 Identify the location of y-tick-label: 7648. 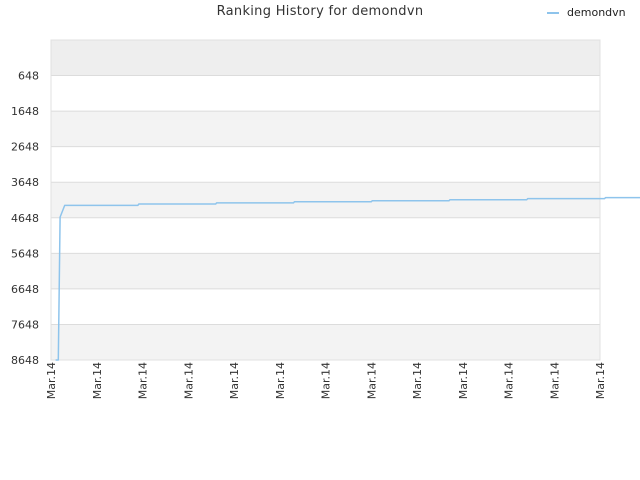
(25, 324).